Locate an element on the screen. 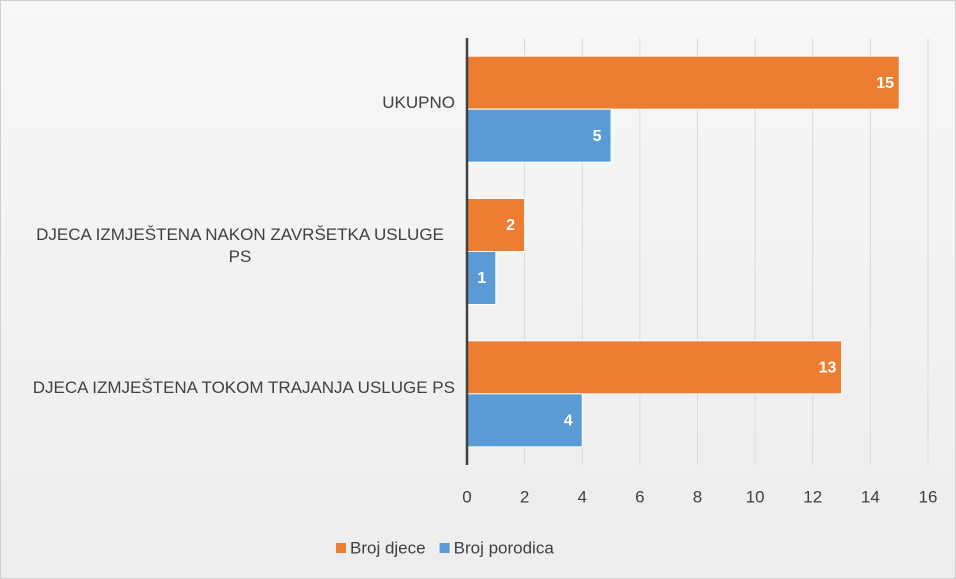  x-tick-label: 0 is located at coordinates (466, 496).